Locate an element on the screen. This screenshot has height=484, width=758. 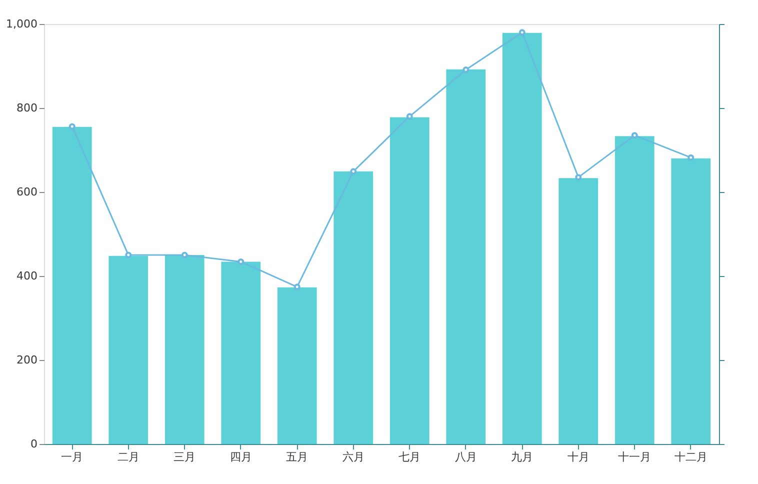
x-tick-label: 二月 is located at coordinates (128, 457).